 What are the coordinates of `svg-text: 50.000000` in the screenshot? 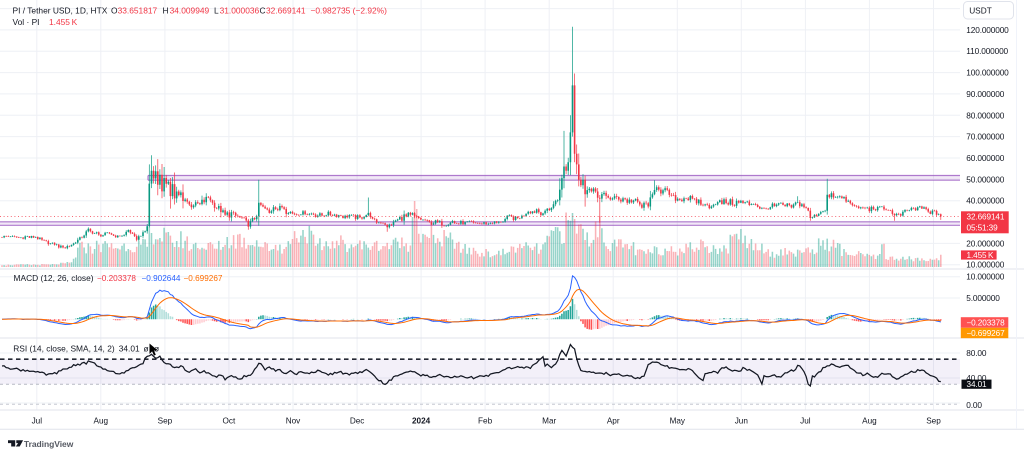 It's located at (985, 179).